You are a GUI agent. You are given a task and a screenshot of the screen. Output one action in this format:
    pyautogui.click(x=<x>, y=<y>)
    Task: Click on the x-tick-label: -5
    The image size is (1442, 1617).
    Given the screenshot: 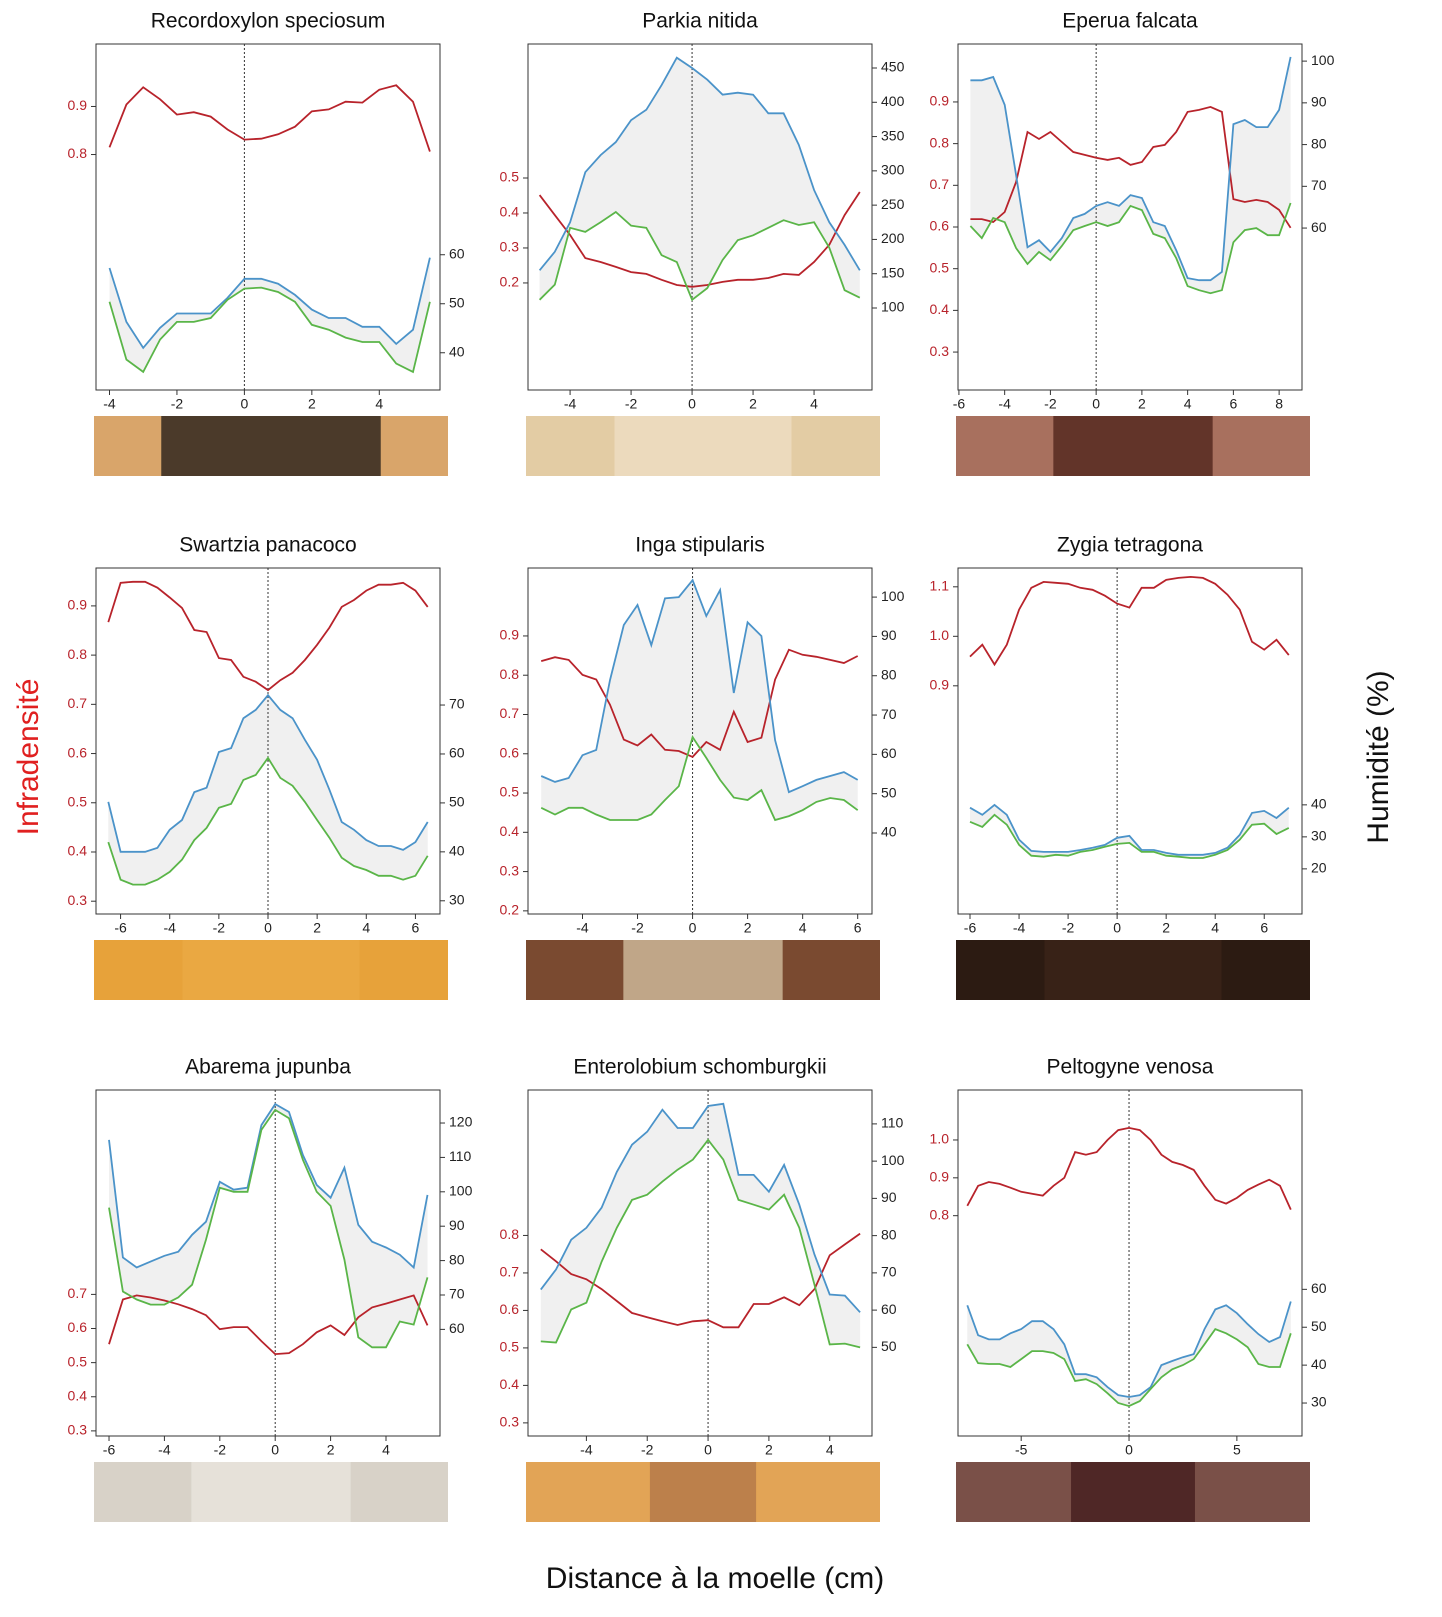 What is the action you would take?
    pyautogui.click(x=1021, y=1450)
    